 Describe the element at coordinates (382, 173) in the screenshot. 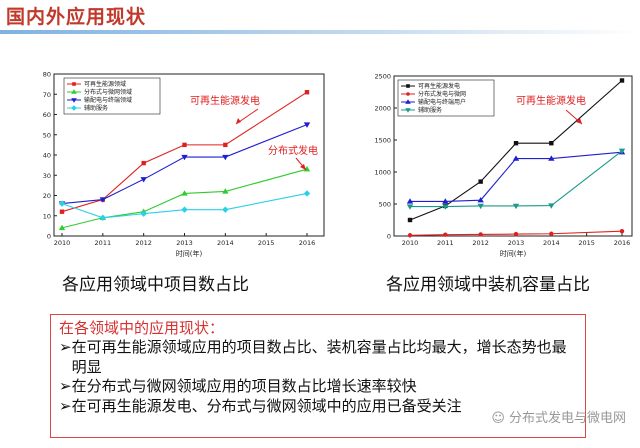

I see `y-tick-label: 1000` at that location.